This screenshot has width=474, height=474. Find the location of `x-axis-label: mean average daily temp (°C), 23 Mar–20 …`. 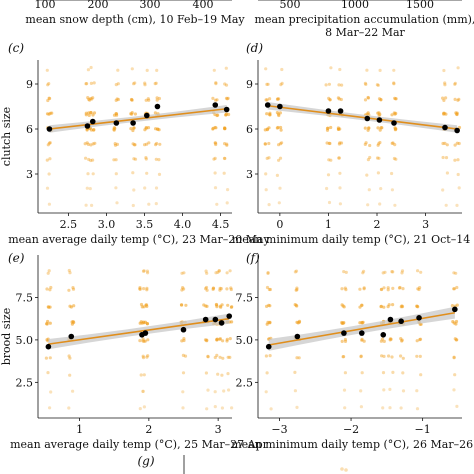

x-axis-label: mean average daily temp (°C), 23 Mar–20 … is located at coordinates (139, 239).